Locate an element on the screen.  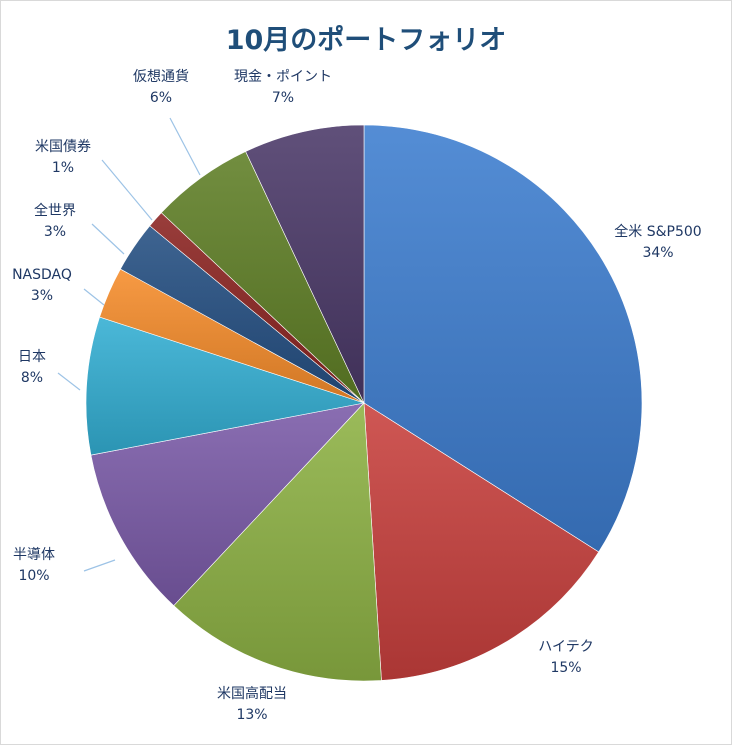
slice-label-7: 米国債券 is located at coordinates (63, 147).